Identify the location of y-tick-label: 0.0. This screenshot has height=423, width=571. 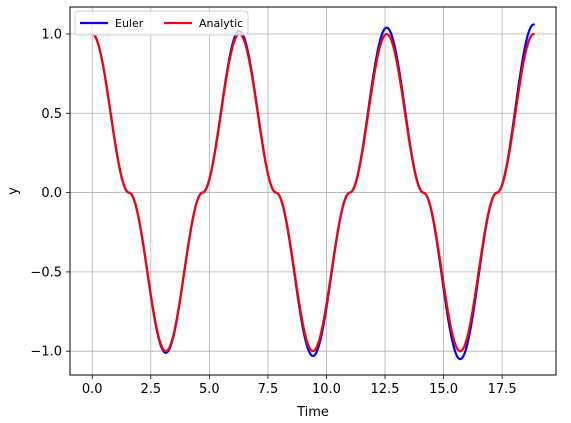
(51, 193).